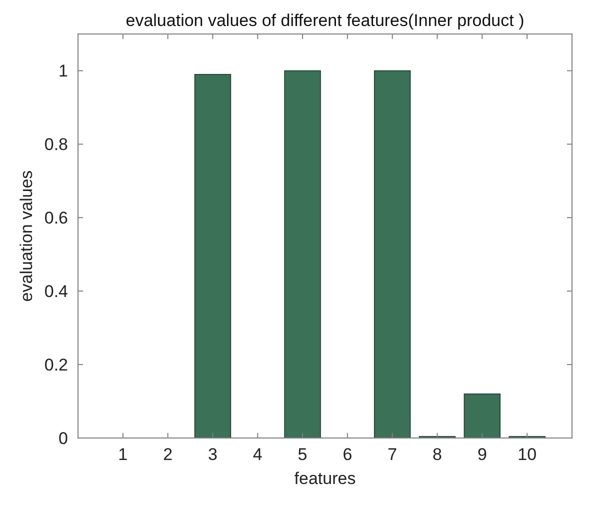 This screenshot has height=506, width=590. I want to click on y-axis-title: evaluation values, so click(26, 236).